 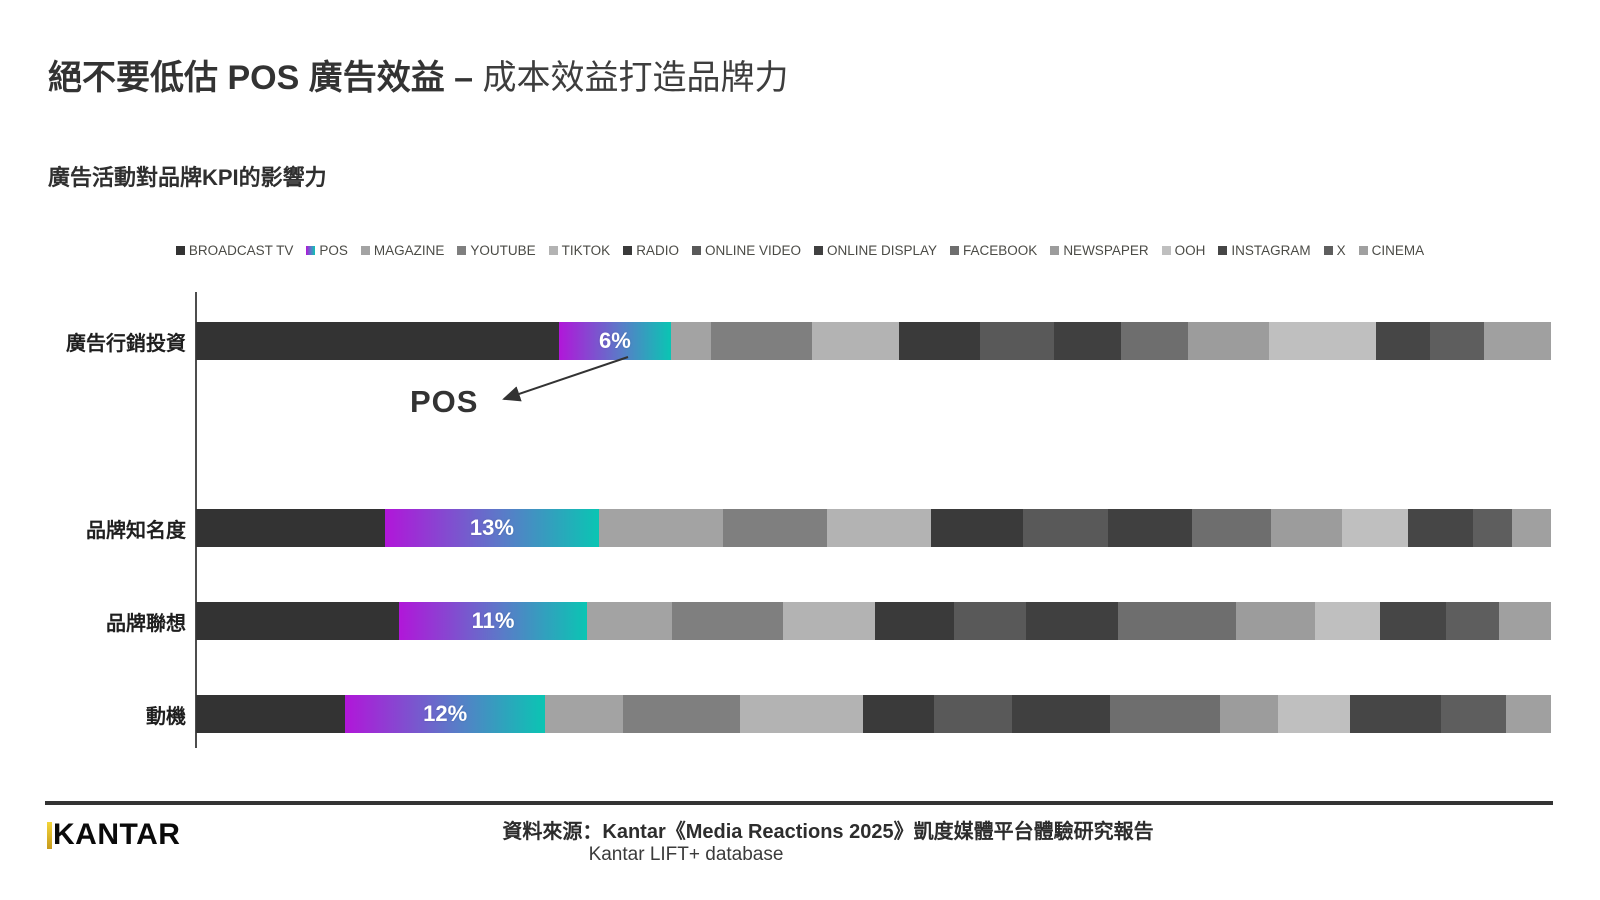 I want to click on legend-label: OOH, so click(x=1190, y=250).